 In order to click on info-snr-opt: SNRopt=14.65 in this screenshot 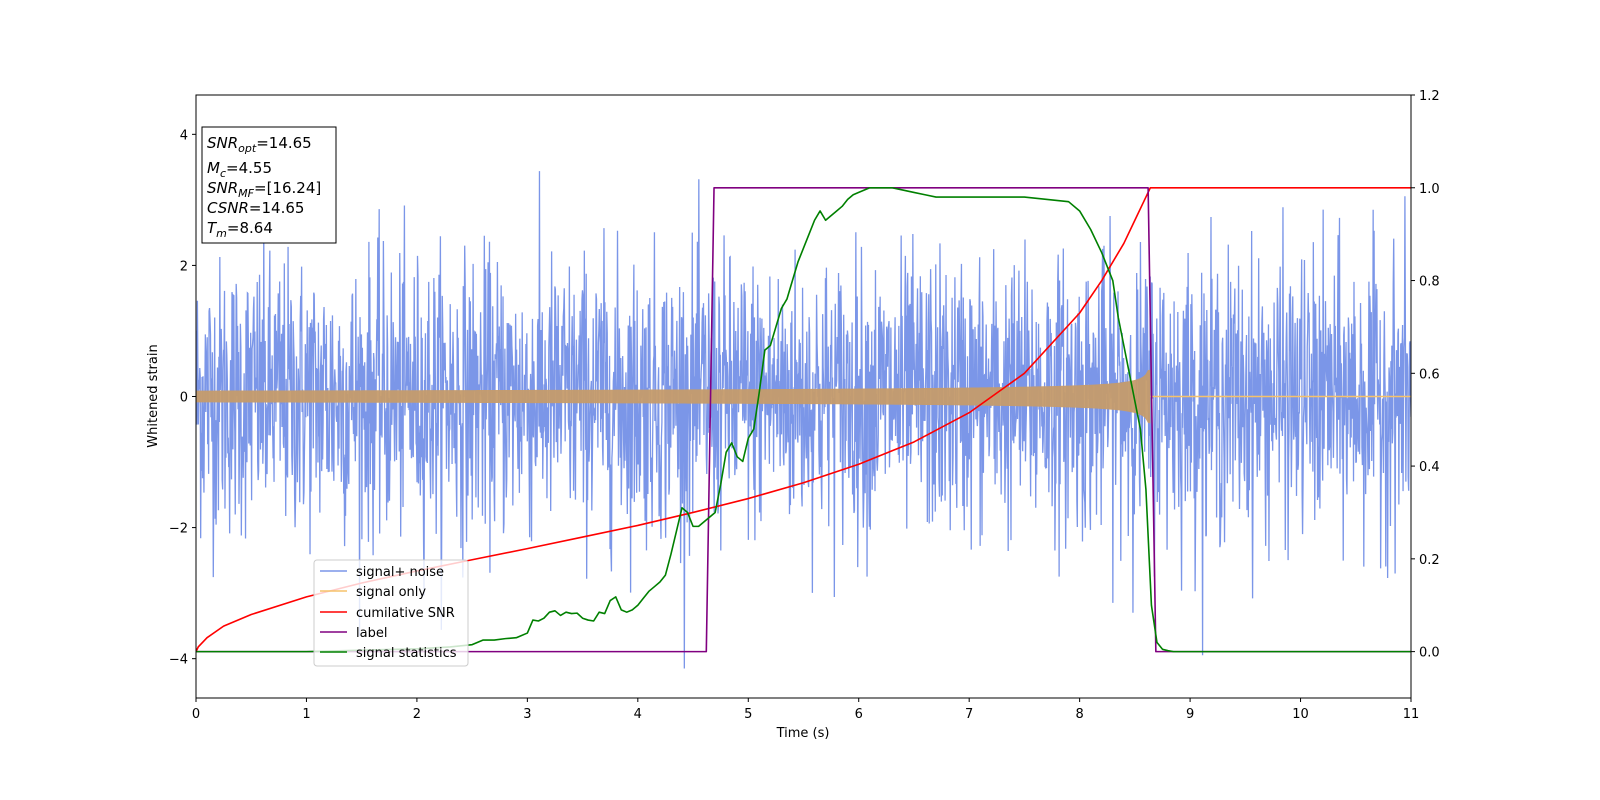, I will do `click(259, 144)`.